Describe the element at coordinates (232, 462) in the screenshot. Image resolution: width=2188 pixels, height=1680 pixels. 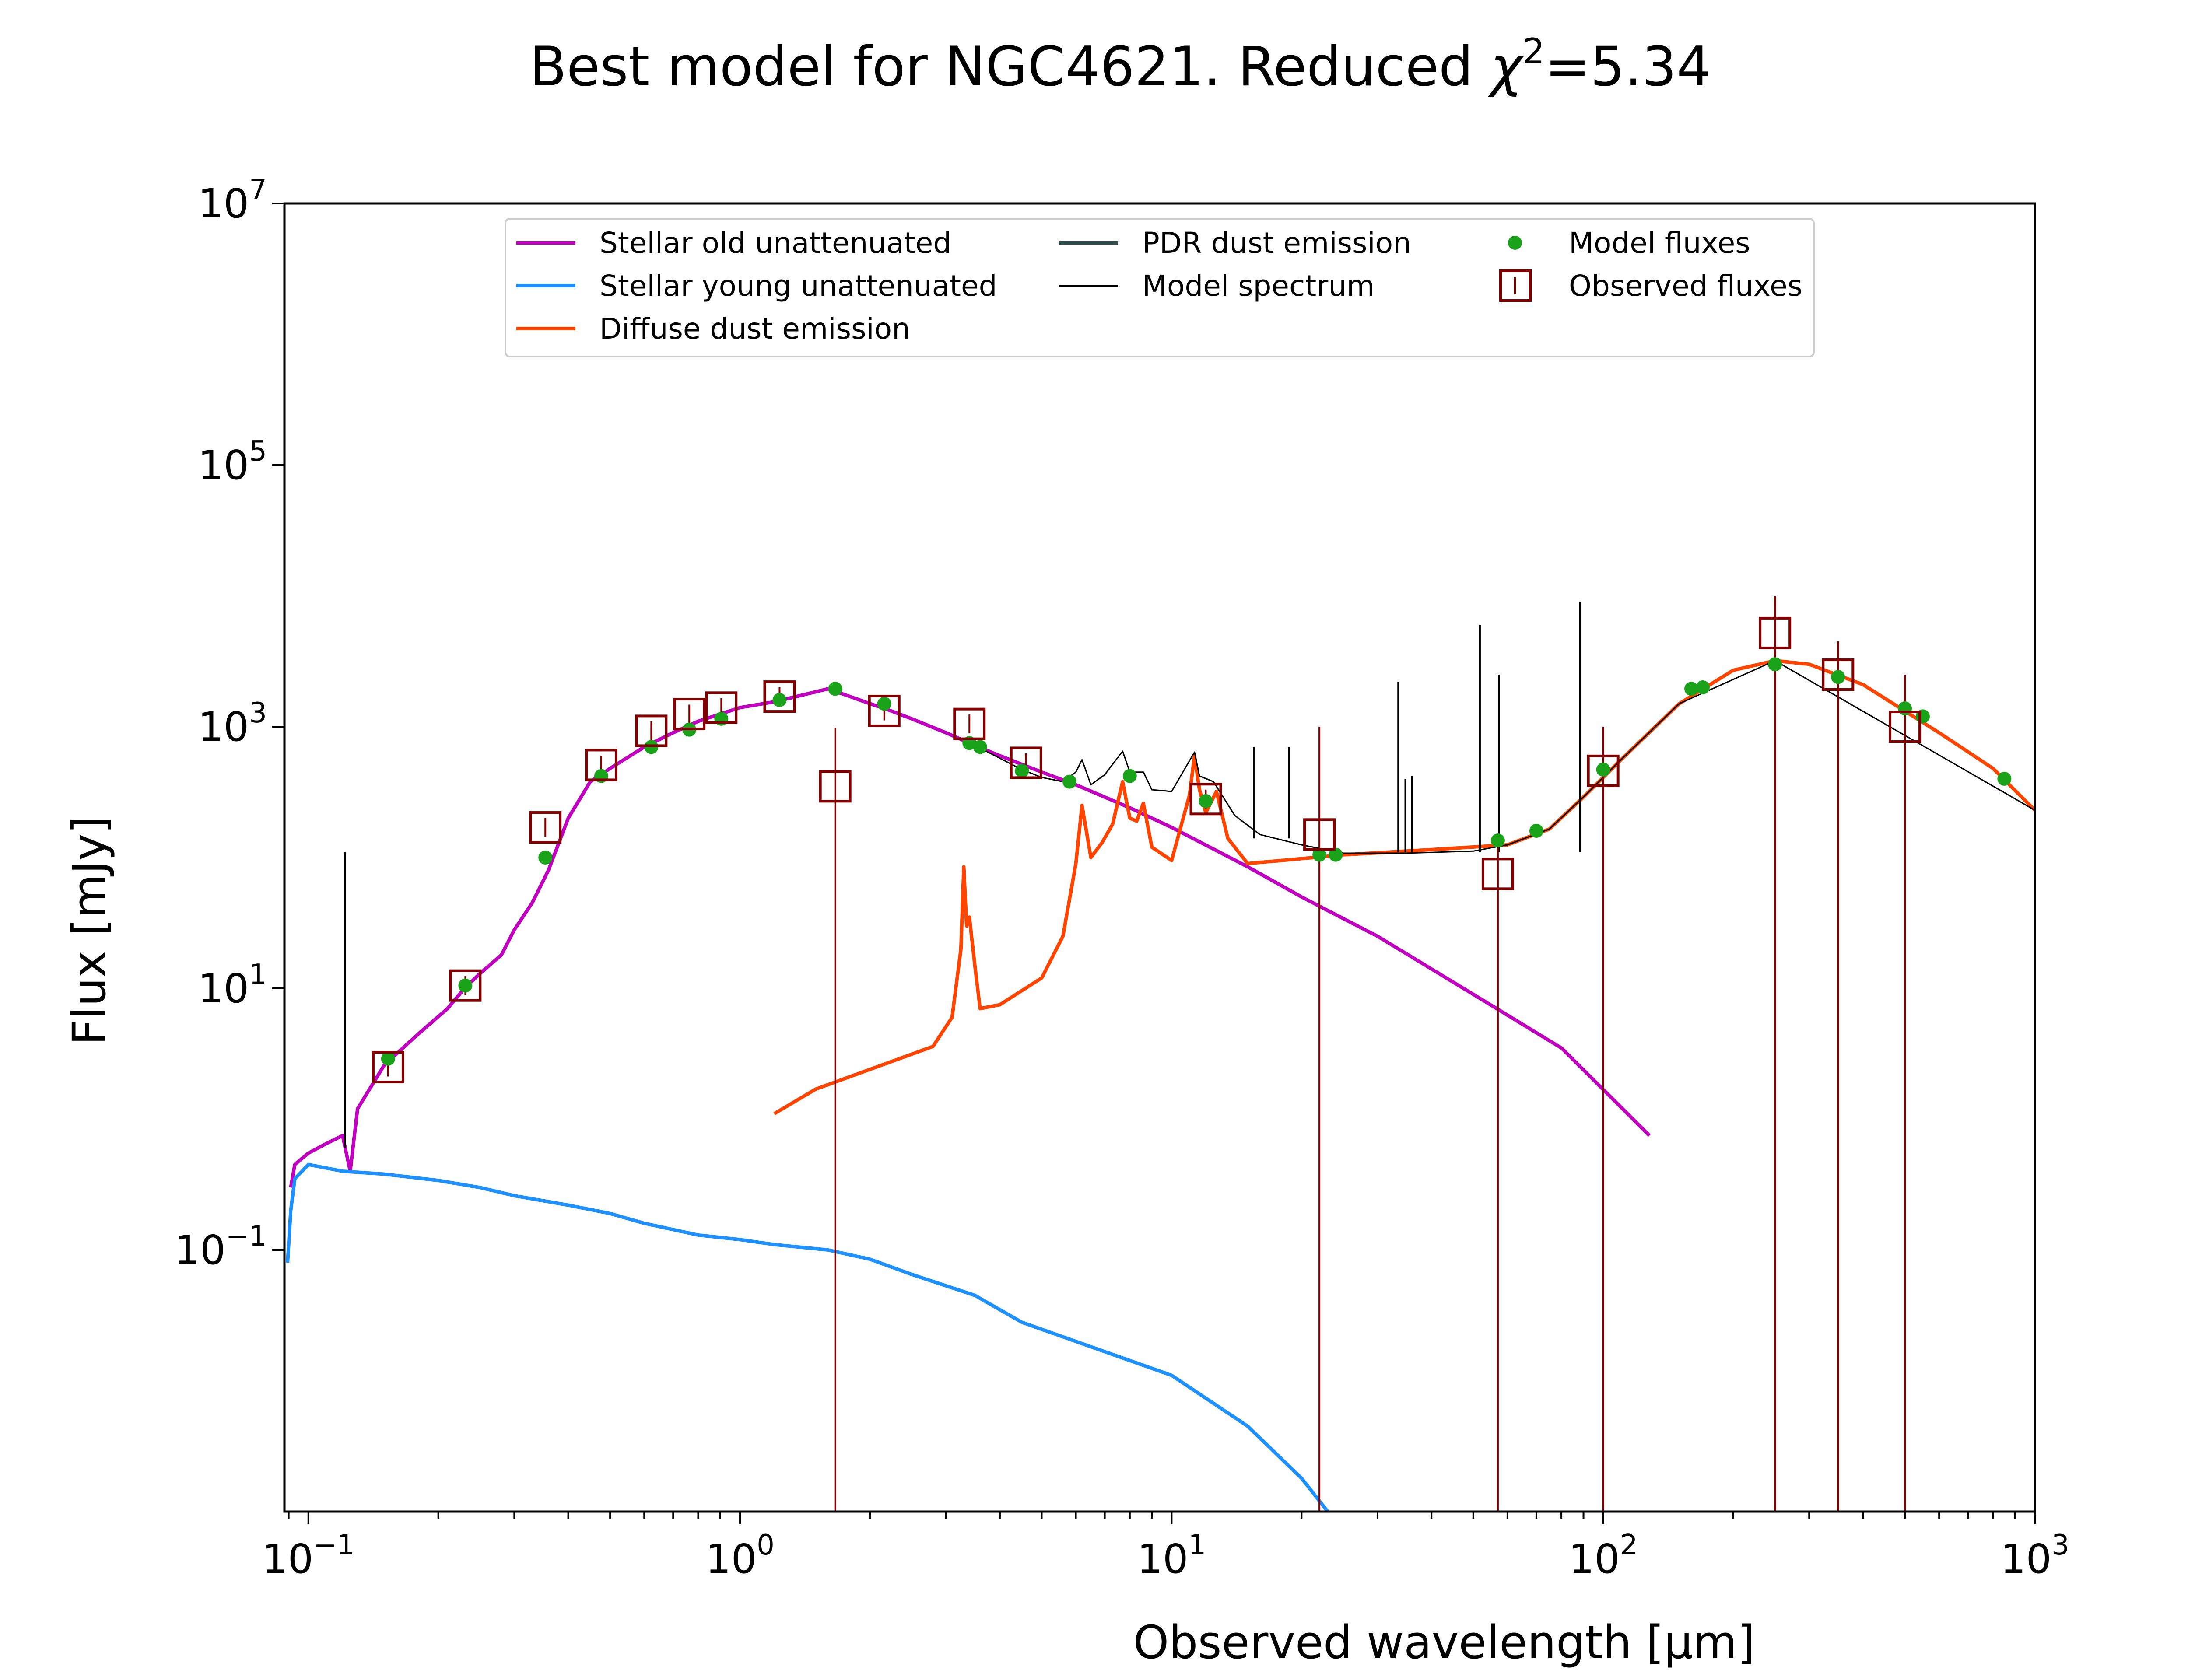
I see `y-tick-label: 10⁵` at that location.